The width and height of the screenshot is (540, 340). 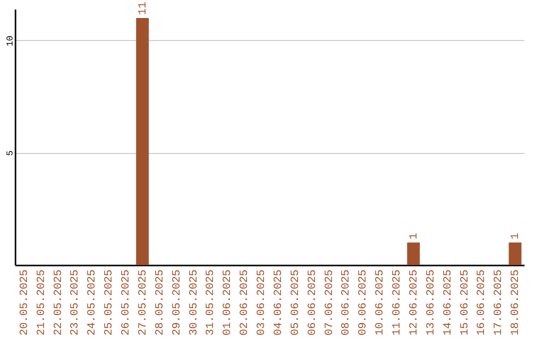 I want to click on x-tick-label: 10.06.2025, so click(x=380, y=303).